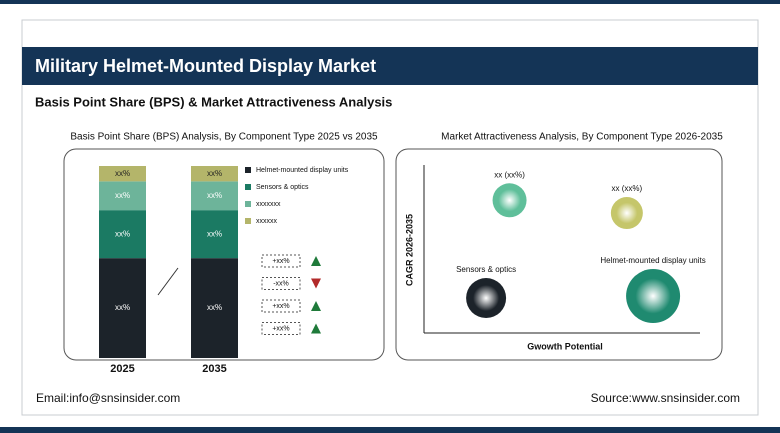 This screenshot has height=433, width=780. I want to click on x-tick-label: 2025, so click(122, 369).